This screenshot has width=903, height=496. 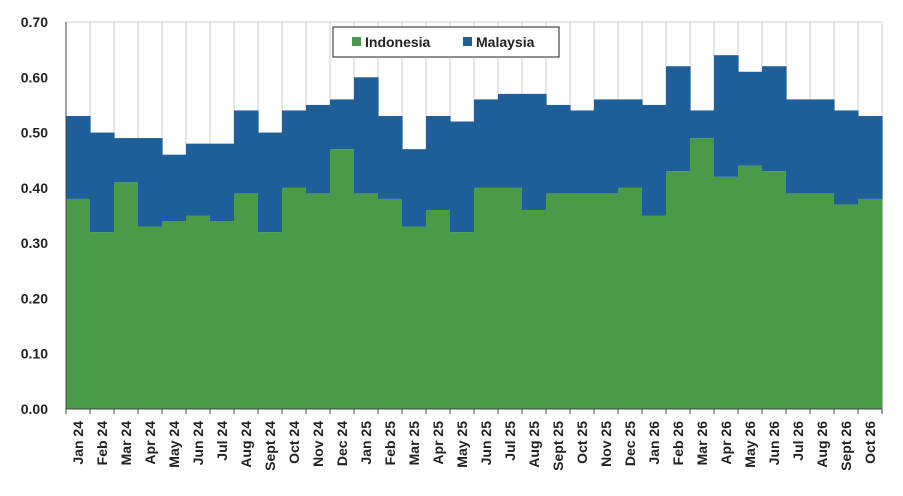 What do you see at coordinates (822, 444) in the screenshot?
I see `x-tick-label: Aug 26` at bounding box center [822, 444].